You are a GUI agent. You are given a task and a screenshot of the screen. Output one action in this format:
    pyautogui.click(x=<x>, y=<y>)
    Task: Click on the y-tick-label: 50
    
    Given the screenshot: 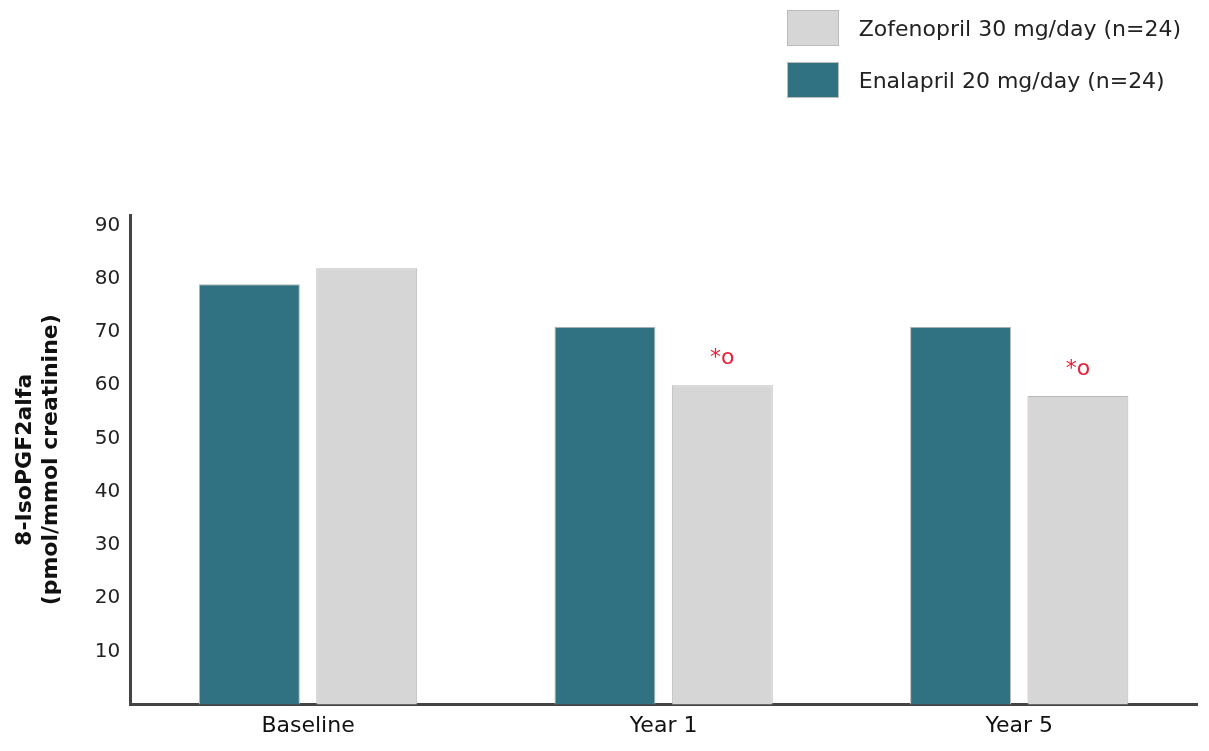 What is the action you would take?
    pyautogui.click(x=107, y=436)
    